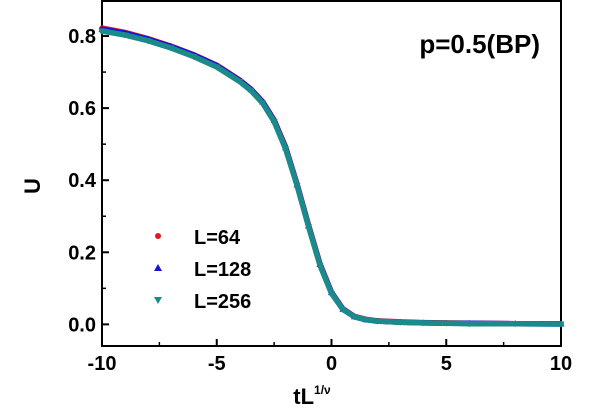 This screenshot has height=412, width=593. What do you see at coordinates (331, 364) in the screenshot?
I see `x-tick-label: 0` at bounding box center [331, 364].